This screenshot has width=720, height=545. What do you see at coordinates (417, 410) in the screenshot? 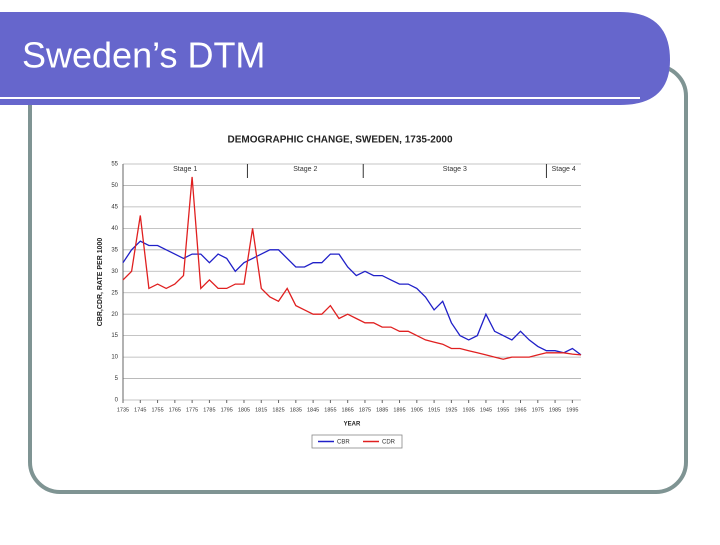
I see `x-tick-label: 1905` at bounding box center [417, 410].